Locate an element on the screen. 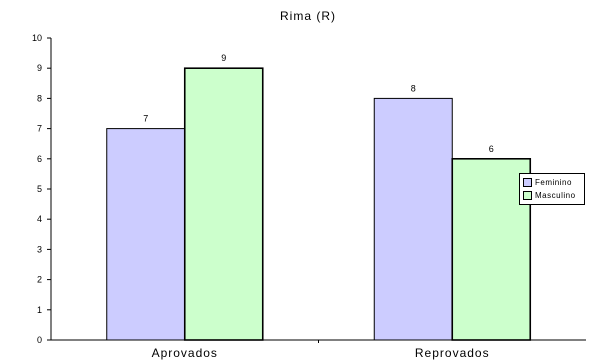 Image resolution: width=616 pixels, height=361 pixels. x-tick-label: Reprovados is located at coordinates (452, 353).